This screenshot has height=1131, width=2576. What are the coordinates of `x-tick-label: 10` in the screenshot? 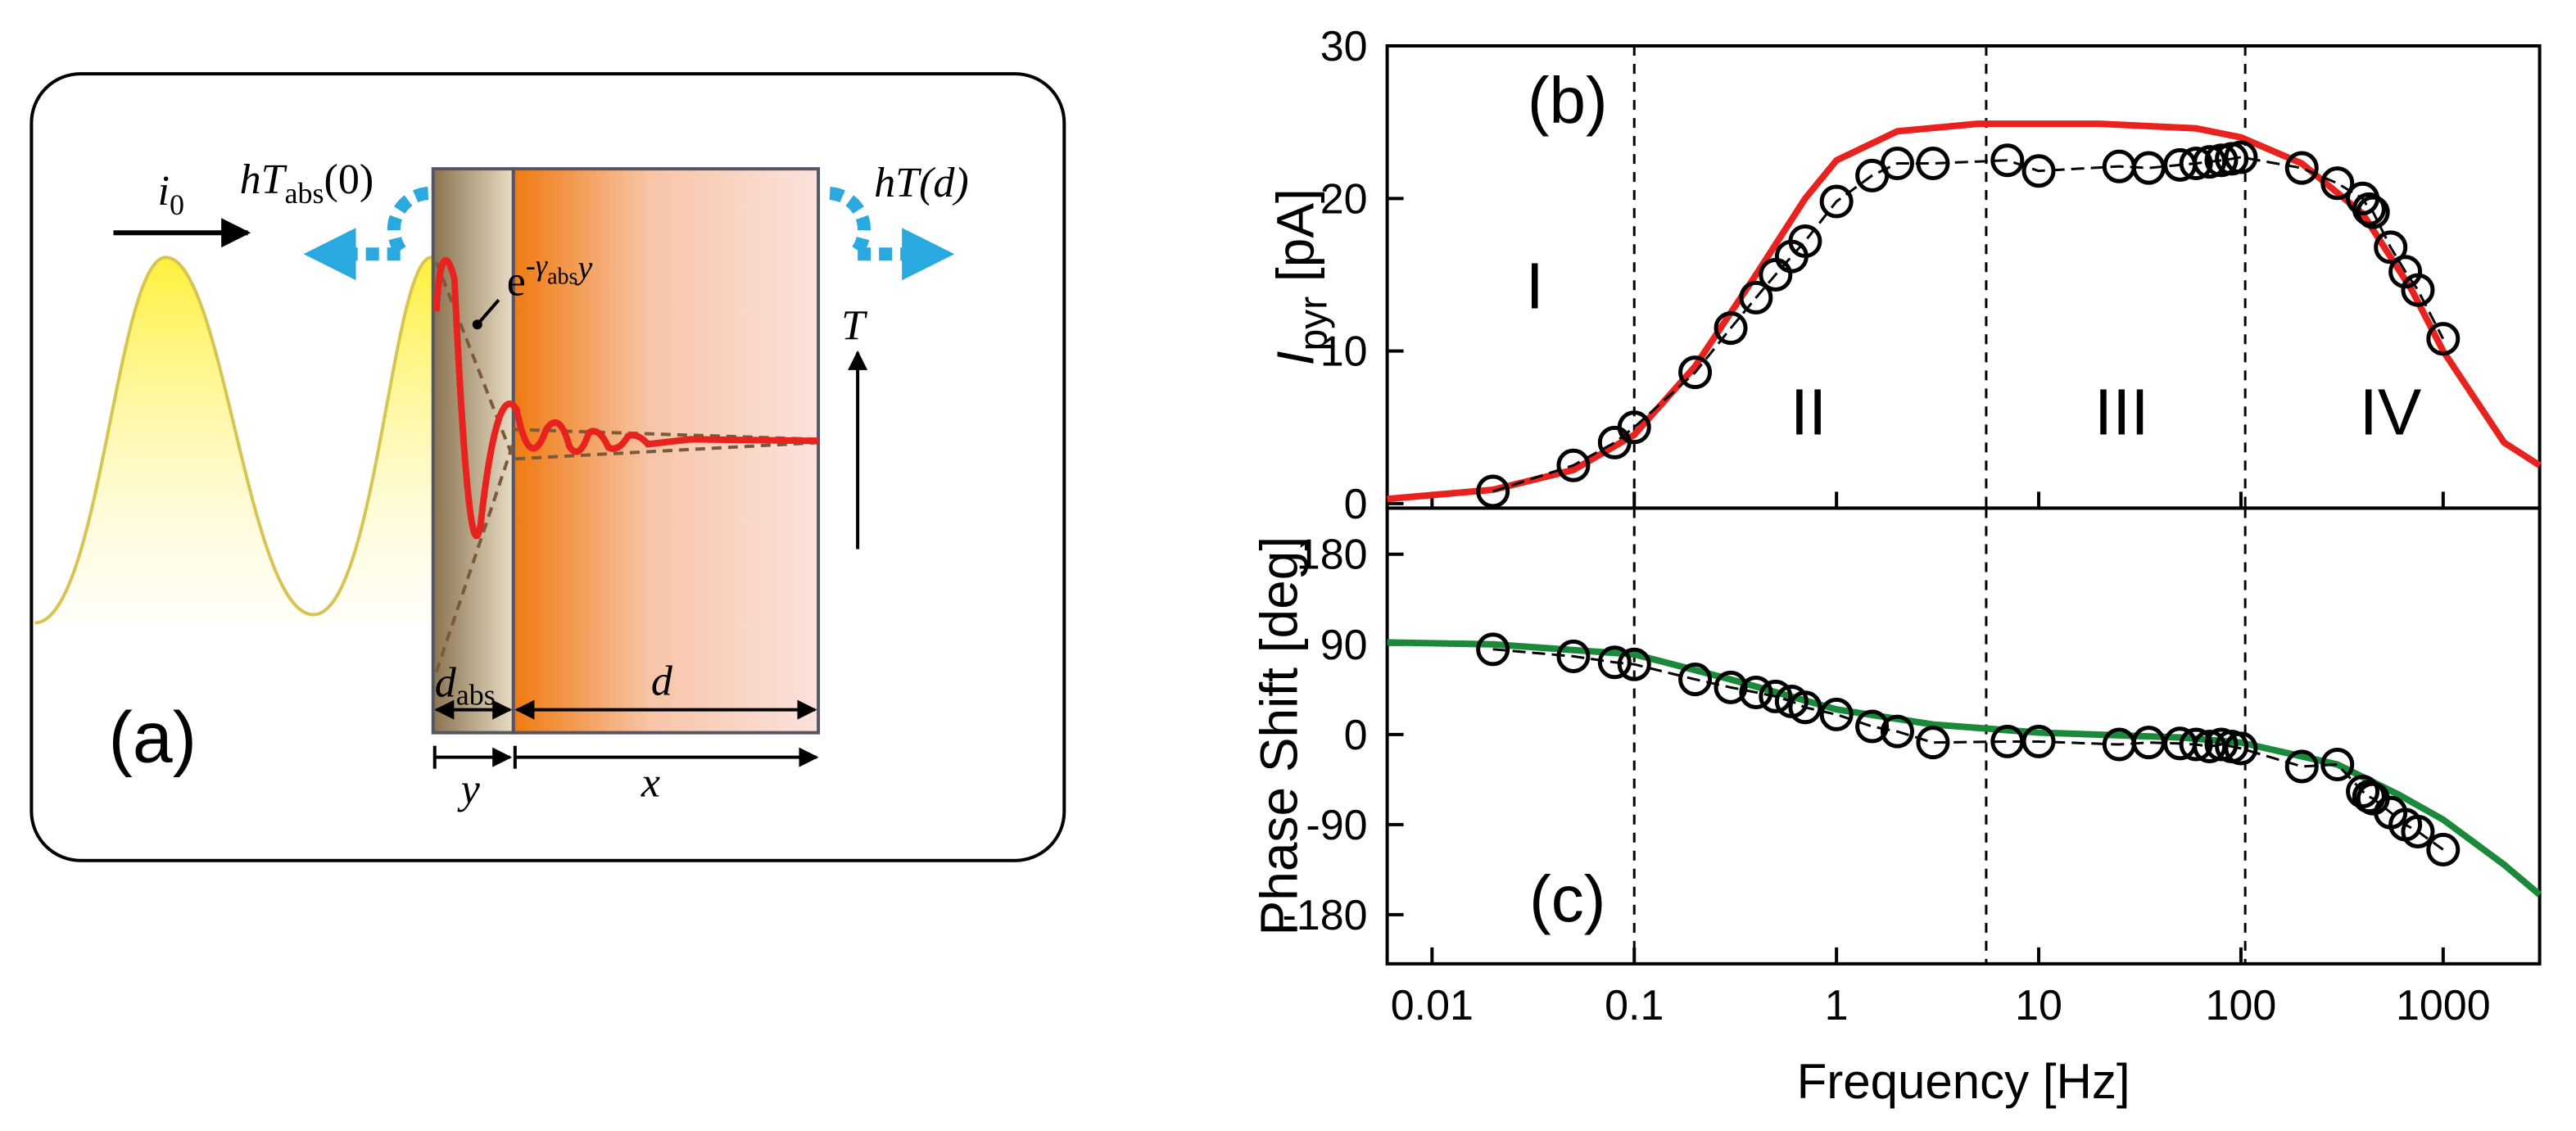 It's located at (2038, 1005).